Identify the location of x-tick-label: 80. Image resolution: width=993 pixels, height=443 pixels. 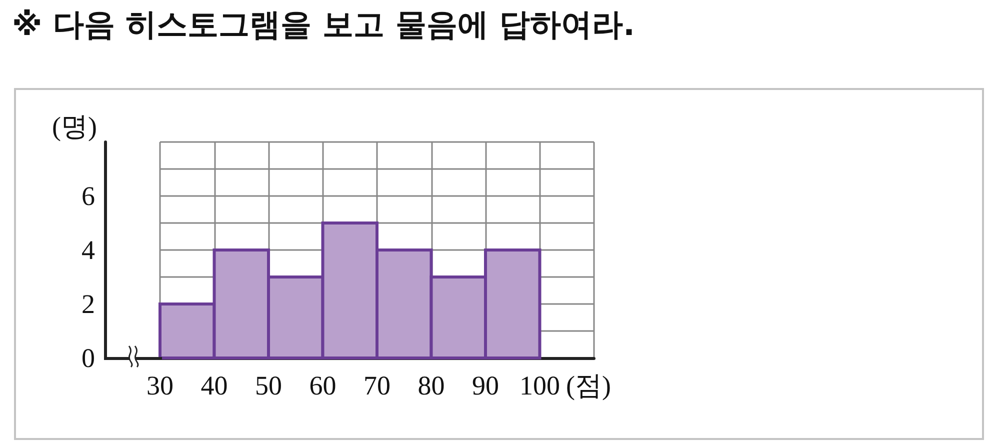
(431, 385).